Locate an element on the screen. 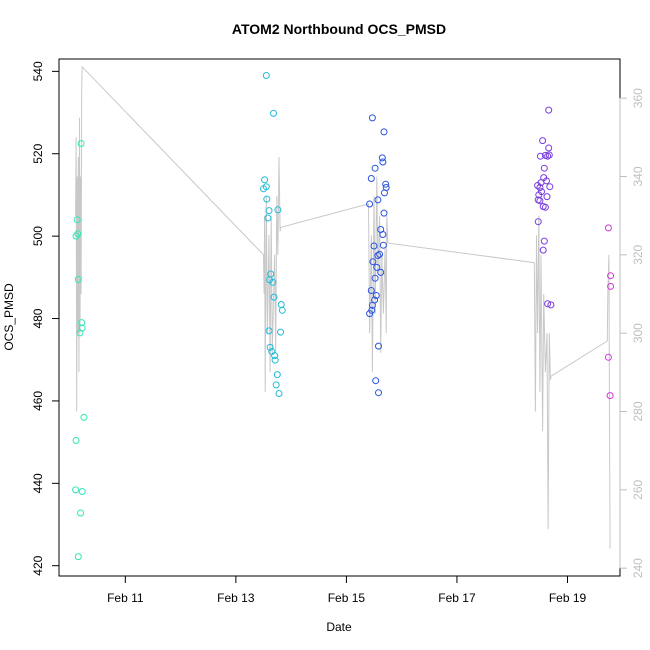 This screenshot has width=650, height=650. y-tick-label-right: 280 is located at coordinates (638, 411).